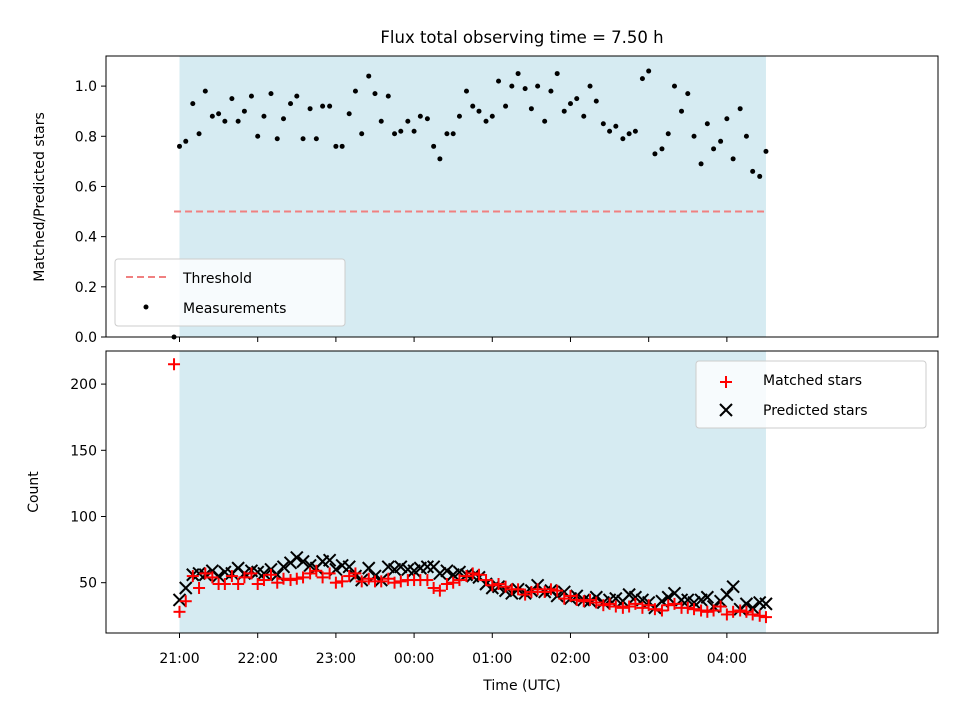 This screenshot has height=720, width=960. I want to click on legend-predicted-label: Predicted stars, so click(815, 411).